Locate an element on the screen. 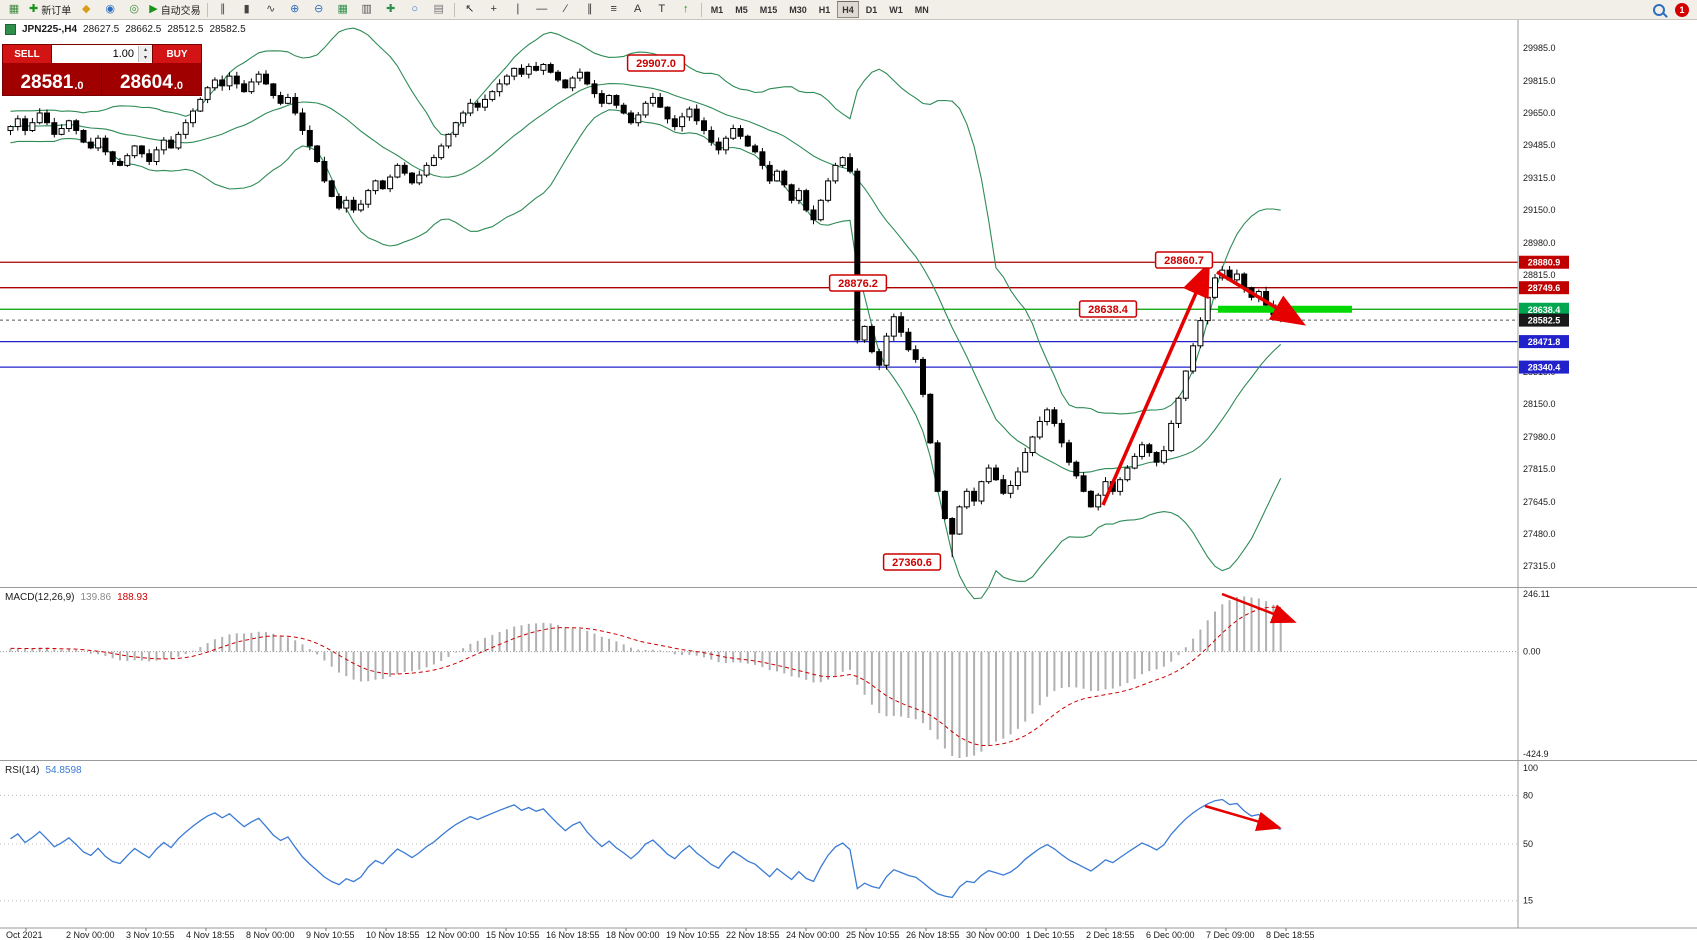 This screenshot has height=940, width=1697. date-axis-label: 12 Nov 00:00 is located at coordinates (453, 935).